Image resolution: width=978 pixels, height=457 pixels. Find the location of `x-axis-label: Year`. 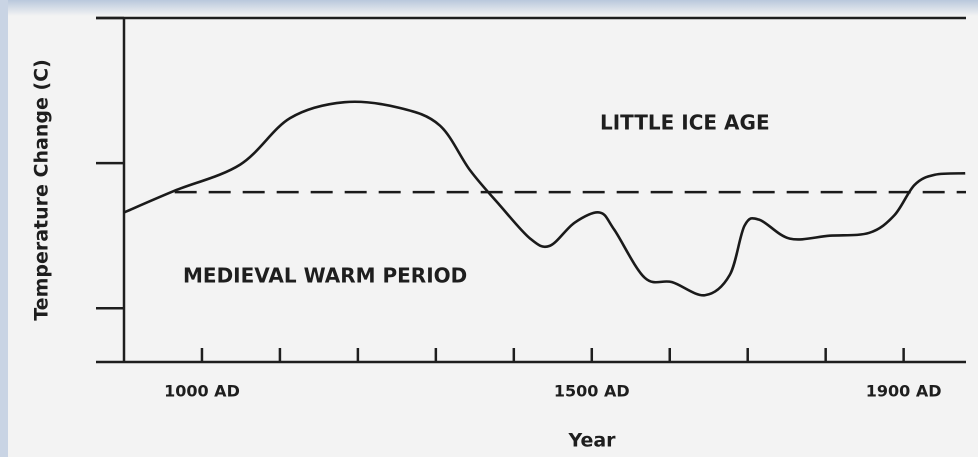

x-axis-label: Year is located at coordinates (591, 441).